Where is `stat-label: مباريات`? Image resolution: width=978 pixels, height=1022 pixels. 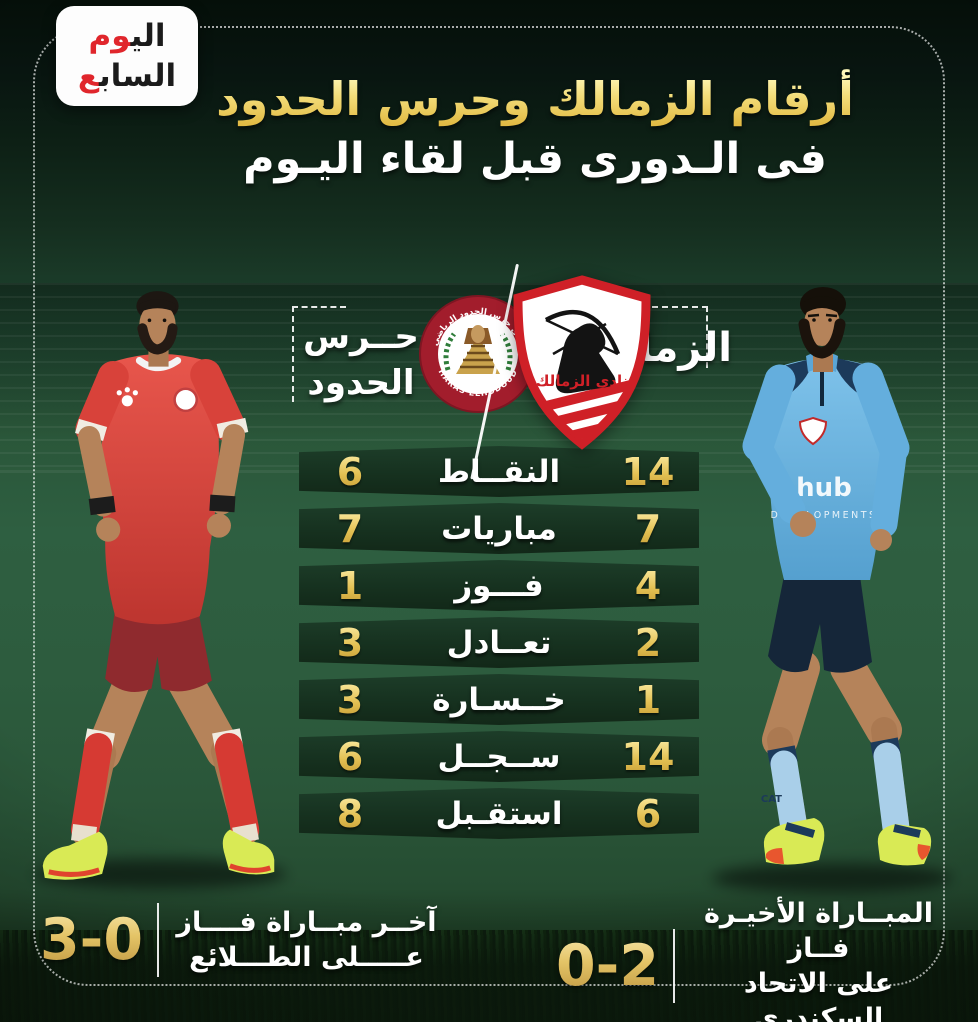
stat-label: مباريات is located at coordinates (499, 528).